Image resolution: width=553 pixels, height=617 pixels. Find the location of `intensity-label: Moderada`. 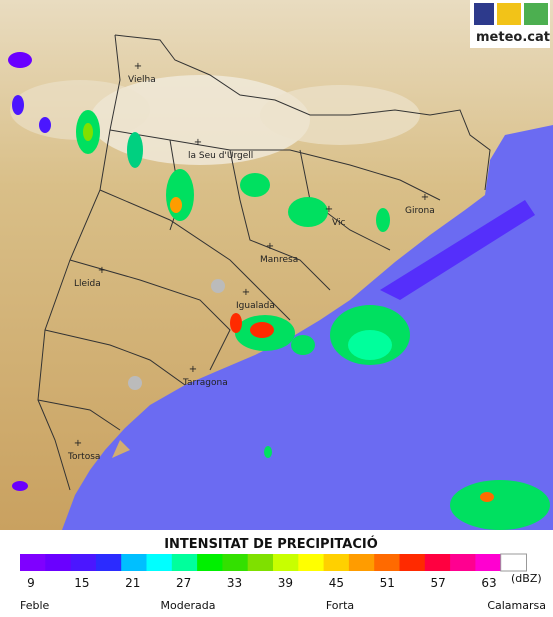

intensity-label: Moderada is located at coordinates (188, 605).